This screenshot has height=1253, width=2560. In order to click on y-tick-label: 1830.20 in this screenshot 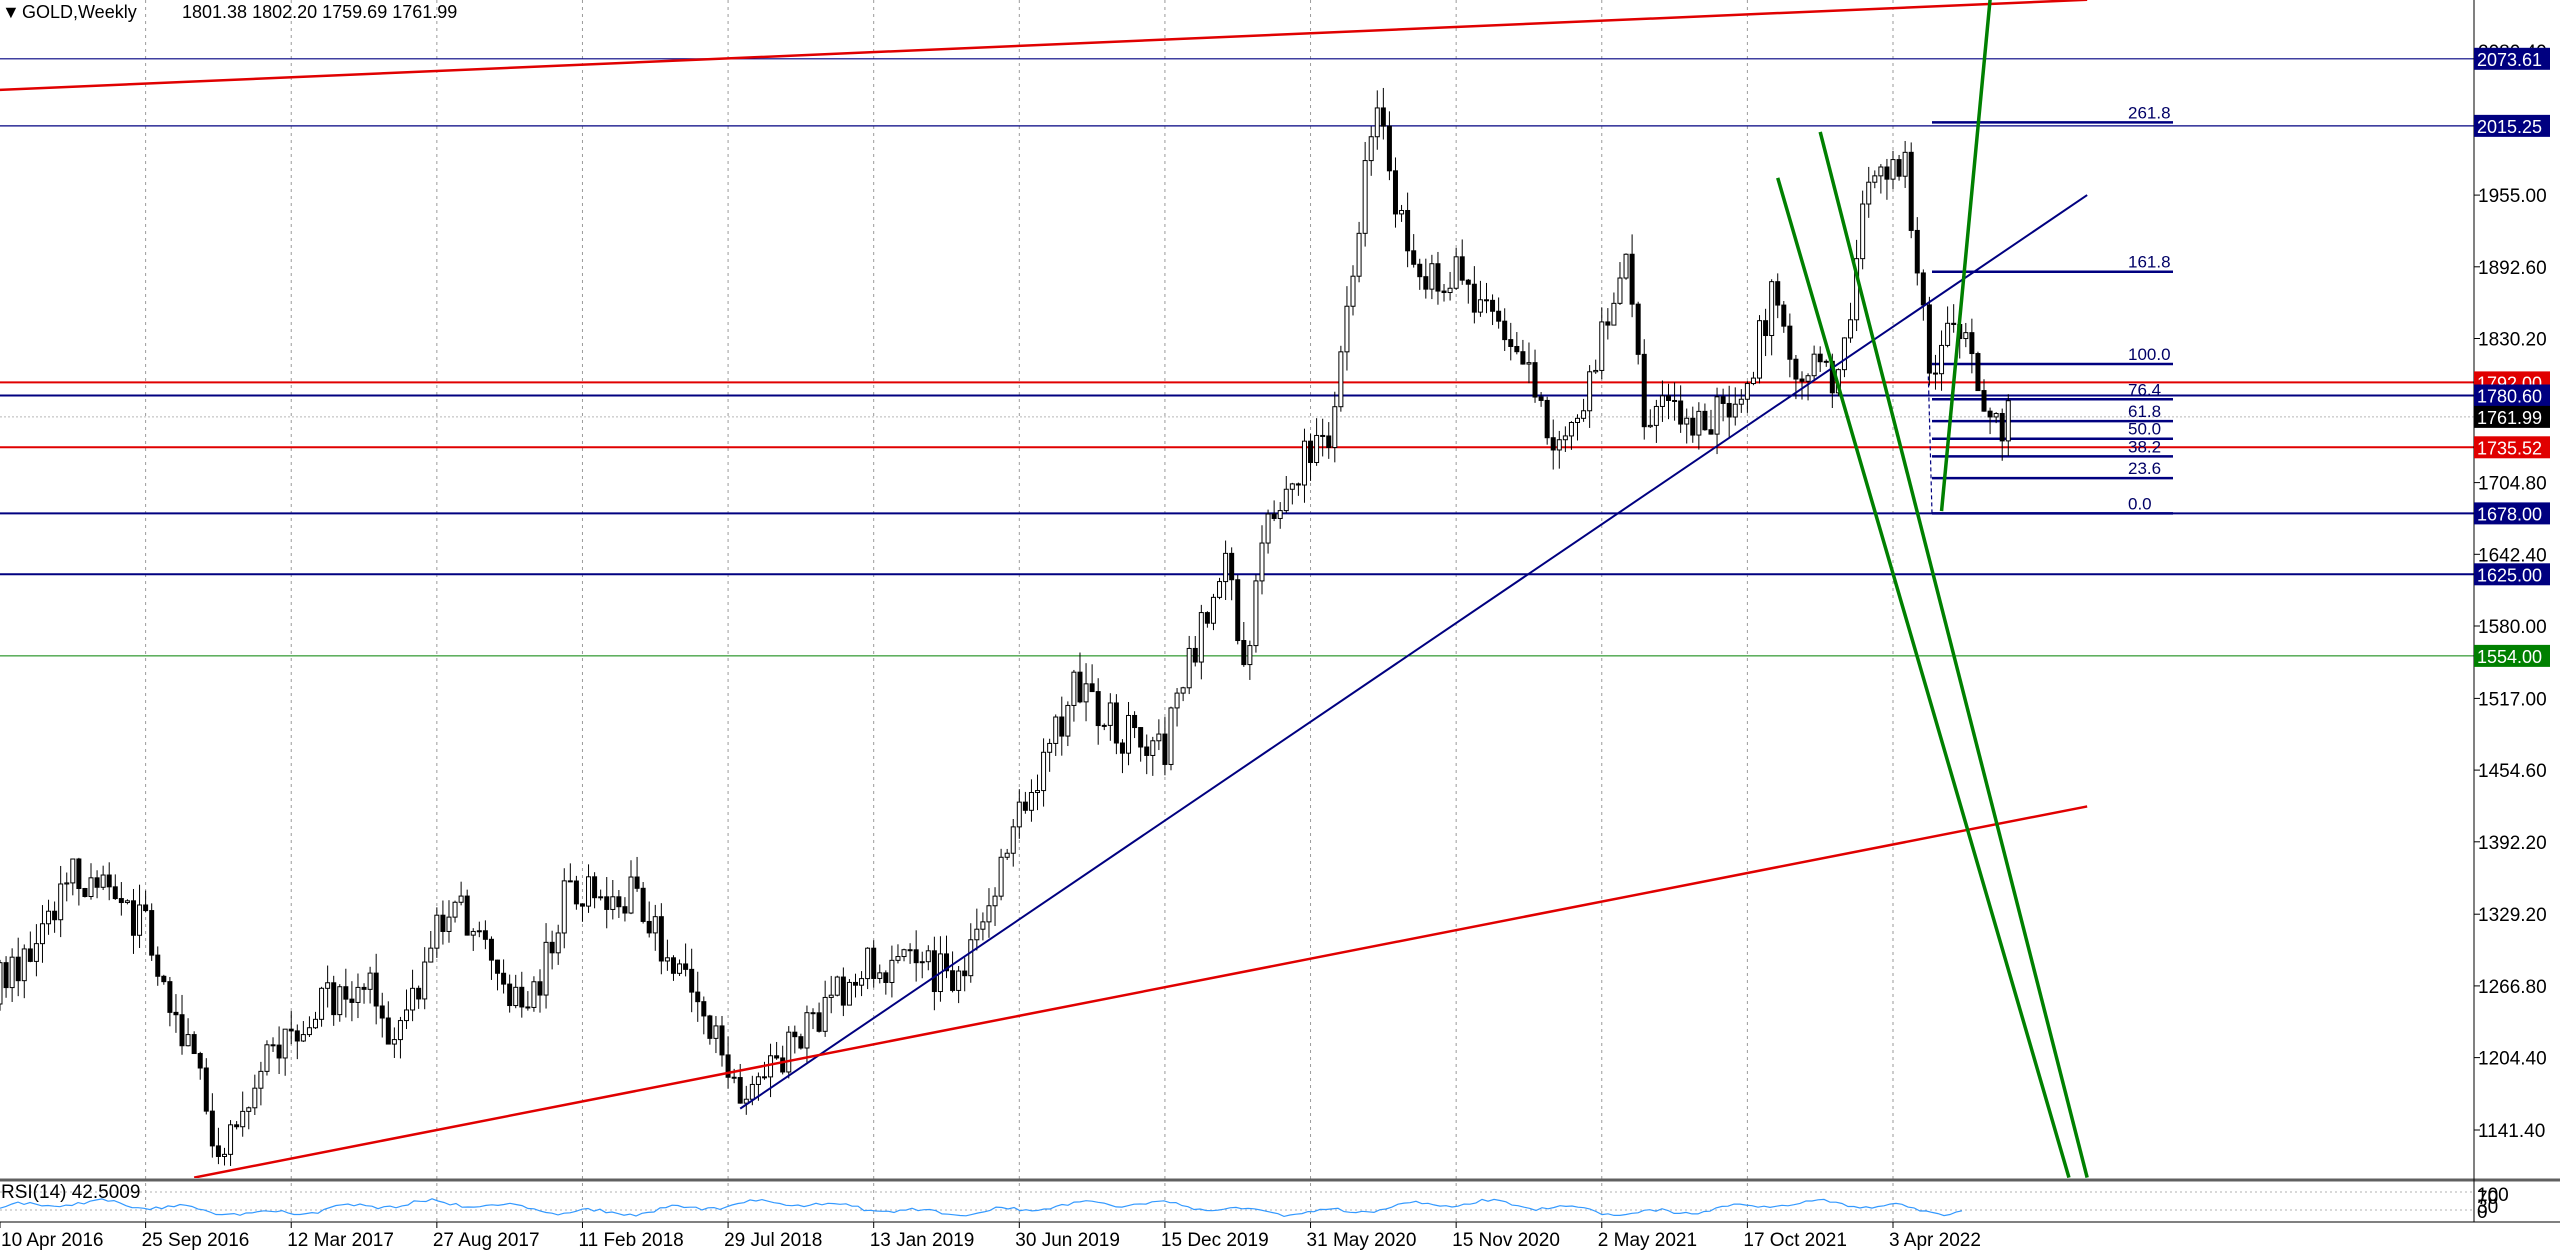, I will do `click(2512, 340)`.